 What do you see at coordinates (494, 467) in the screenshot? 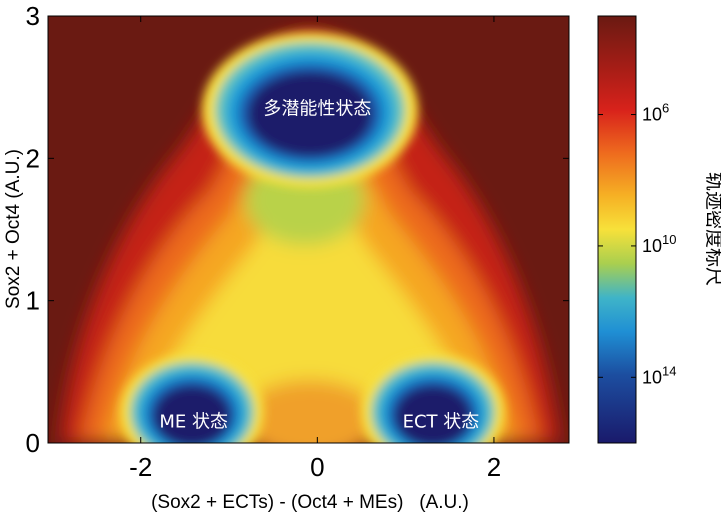
I see `x-tick-label: 2` at bounding box center [494, 467].